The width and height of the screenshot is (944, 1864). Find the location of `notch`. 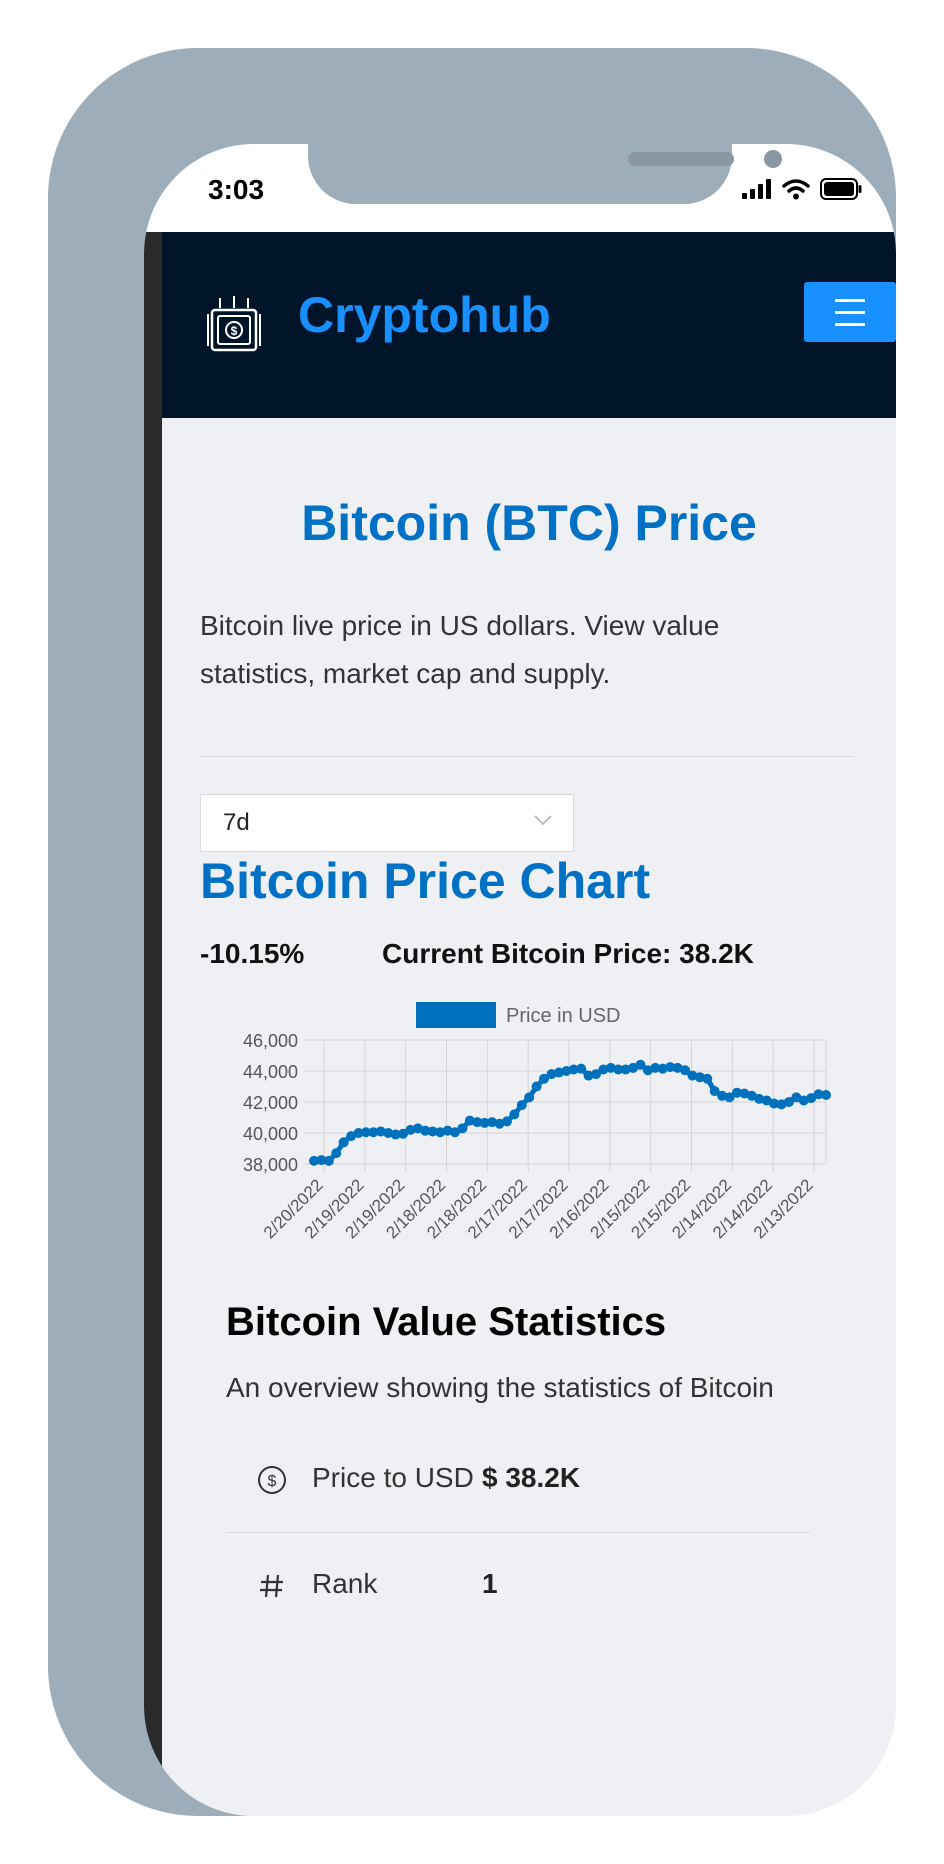

notch is located at coordinates (545, 174).